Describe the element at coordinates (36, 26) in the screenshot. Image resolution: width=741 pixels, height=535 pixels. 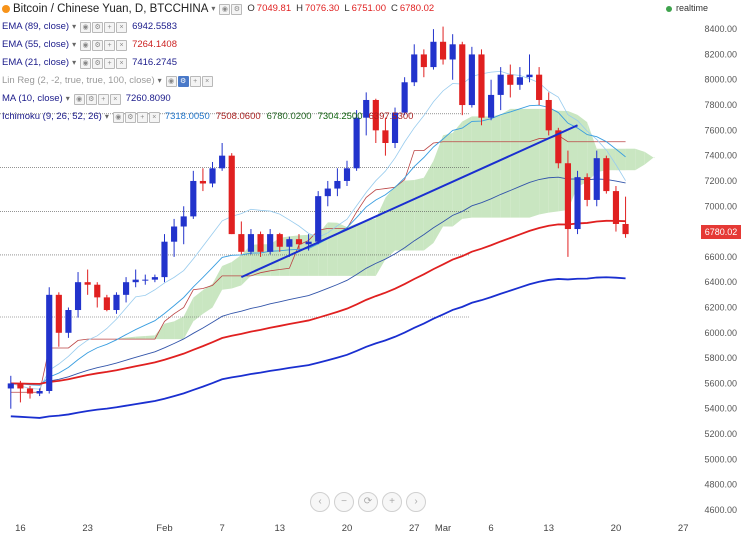
I see `indicator-name: EMA (89, close)` at that location.